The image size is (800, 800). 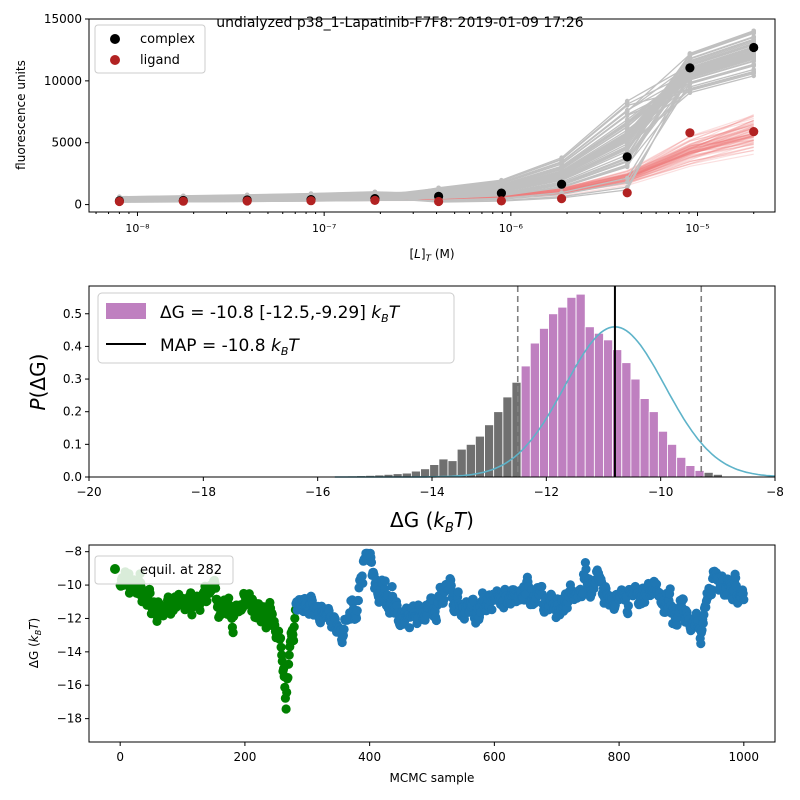 I want to click on titration-x-axis-label-bracket-open: [, so click(x=411, y=254).